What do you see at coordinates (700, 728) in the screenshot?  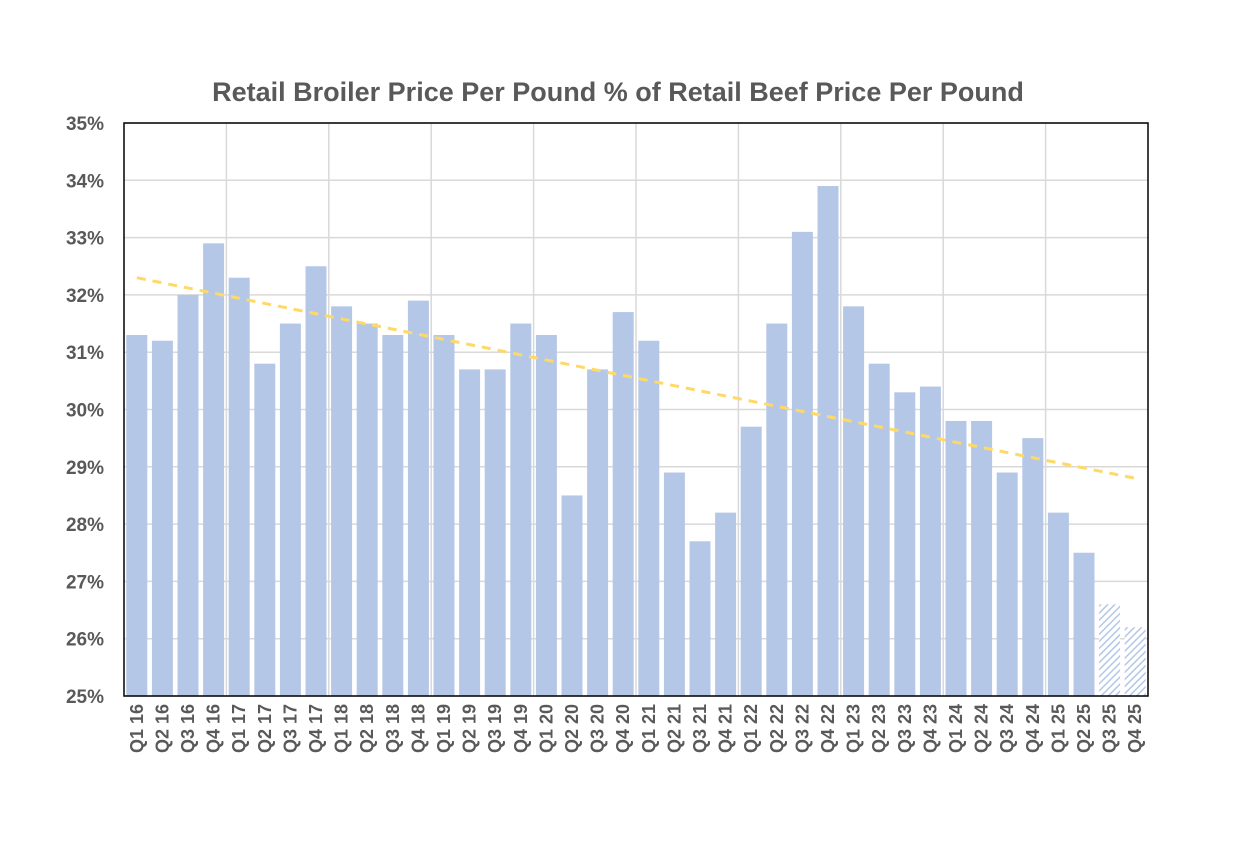 I see `x-tick-label: Q3 21` at bounding box center [700, 728].